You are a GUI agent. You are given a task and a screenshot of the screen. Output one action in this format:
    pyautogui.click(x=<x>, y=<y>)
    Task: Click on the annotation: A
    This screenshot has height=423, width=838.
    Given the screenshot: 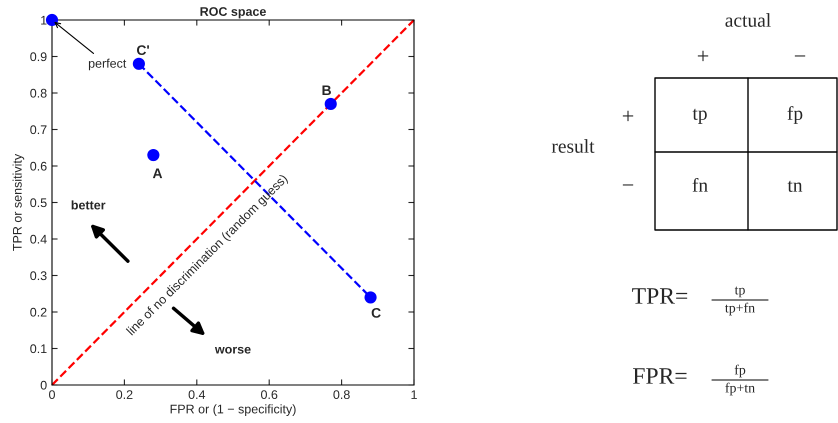 What is the action you would take?
    pyautogui.click(x=157, y=173)
    